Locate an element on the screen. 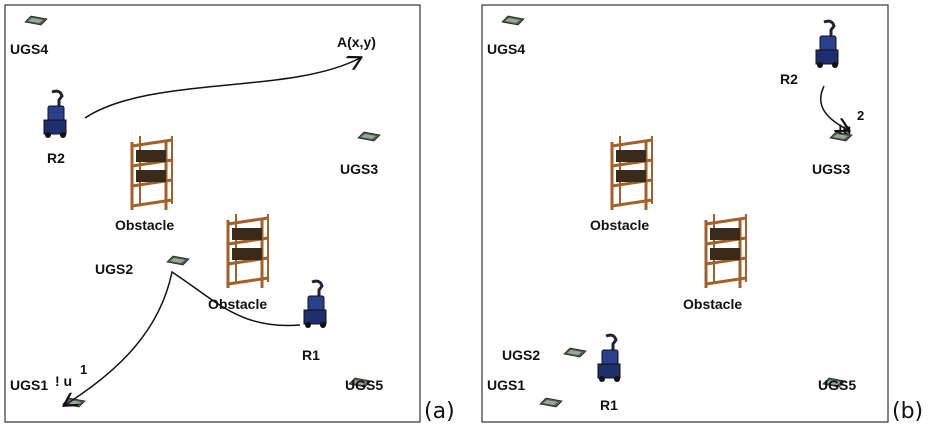  velocity-symbol: !u is located at coordinates (844, 129).